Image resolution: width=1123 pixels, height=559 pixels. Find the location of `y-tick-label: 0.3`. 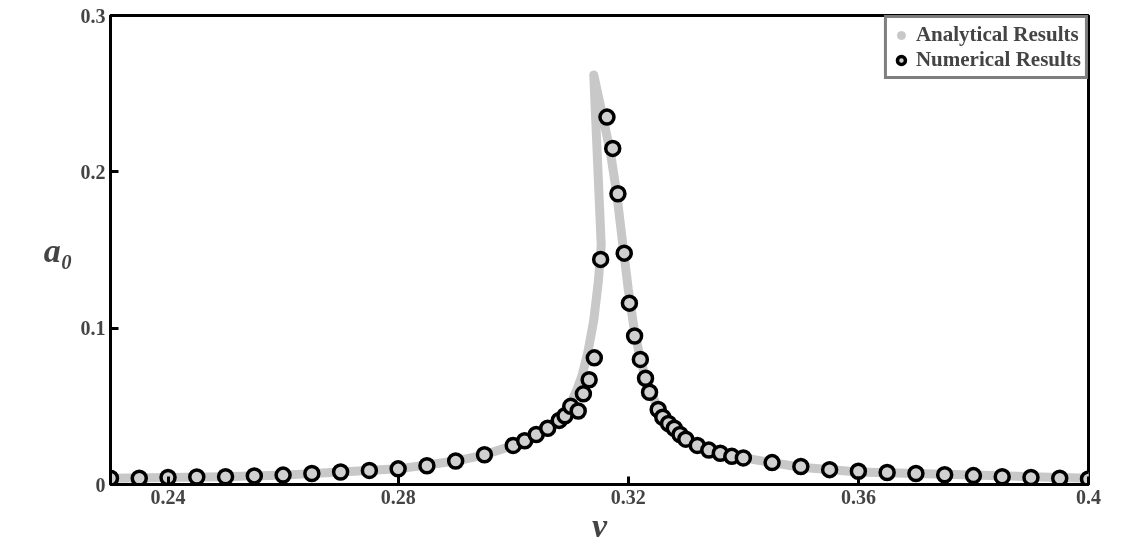

y-tick-label: 0.3 is located at coordinates (93, 15).